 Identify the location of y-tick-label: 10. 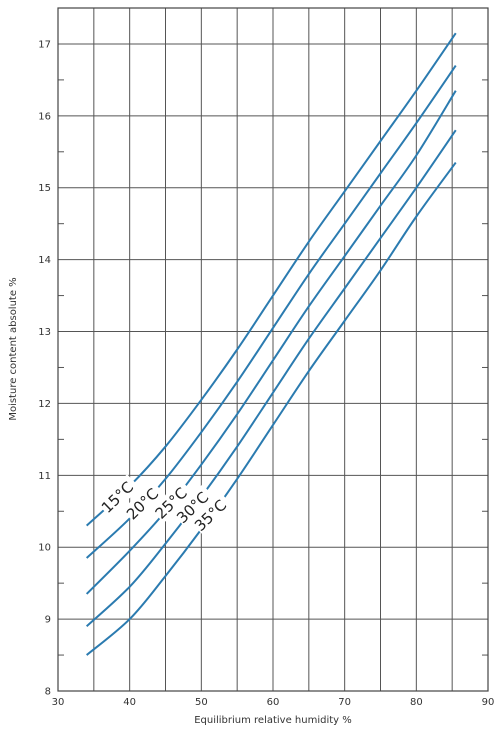
(44, 548).